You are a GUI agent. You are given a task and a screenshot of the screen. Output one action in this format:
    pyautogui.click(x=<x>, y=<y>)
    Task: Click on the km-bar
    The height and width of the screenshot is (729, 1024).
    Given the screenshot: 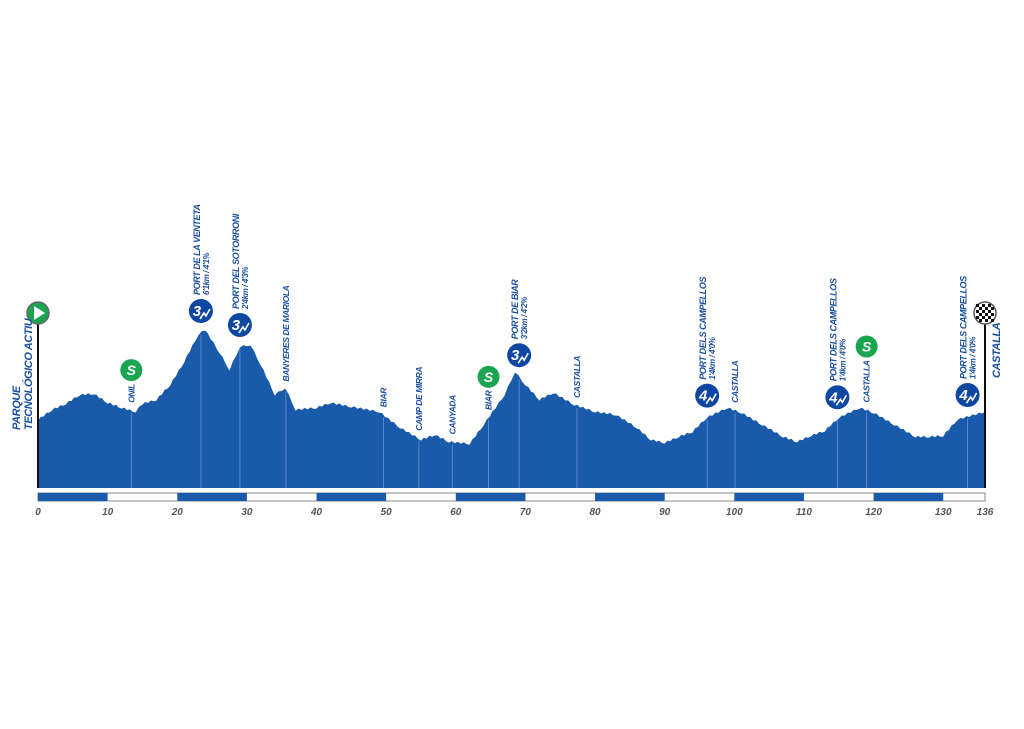 What is the action you would take?
    pyautogui.click(x=511, y=497)
    